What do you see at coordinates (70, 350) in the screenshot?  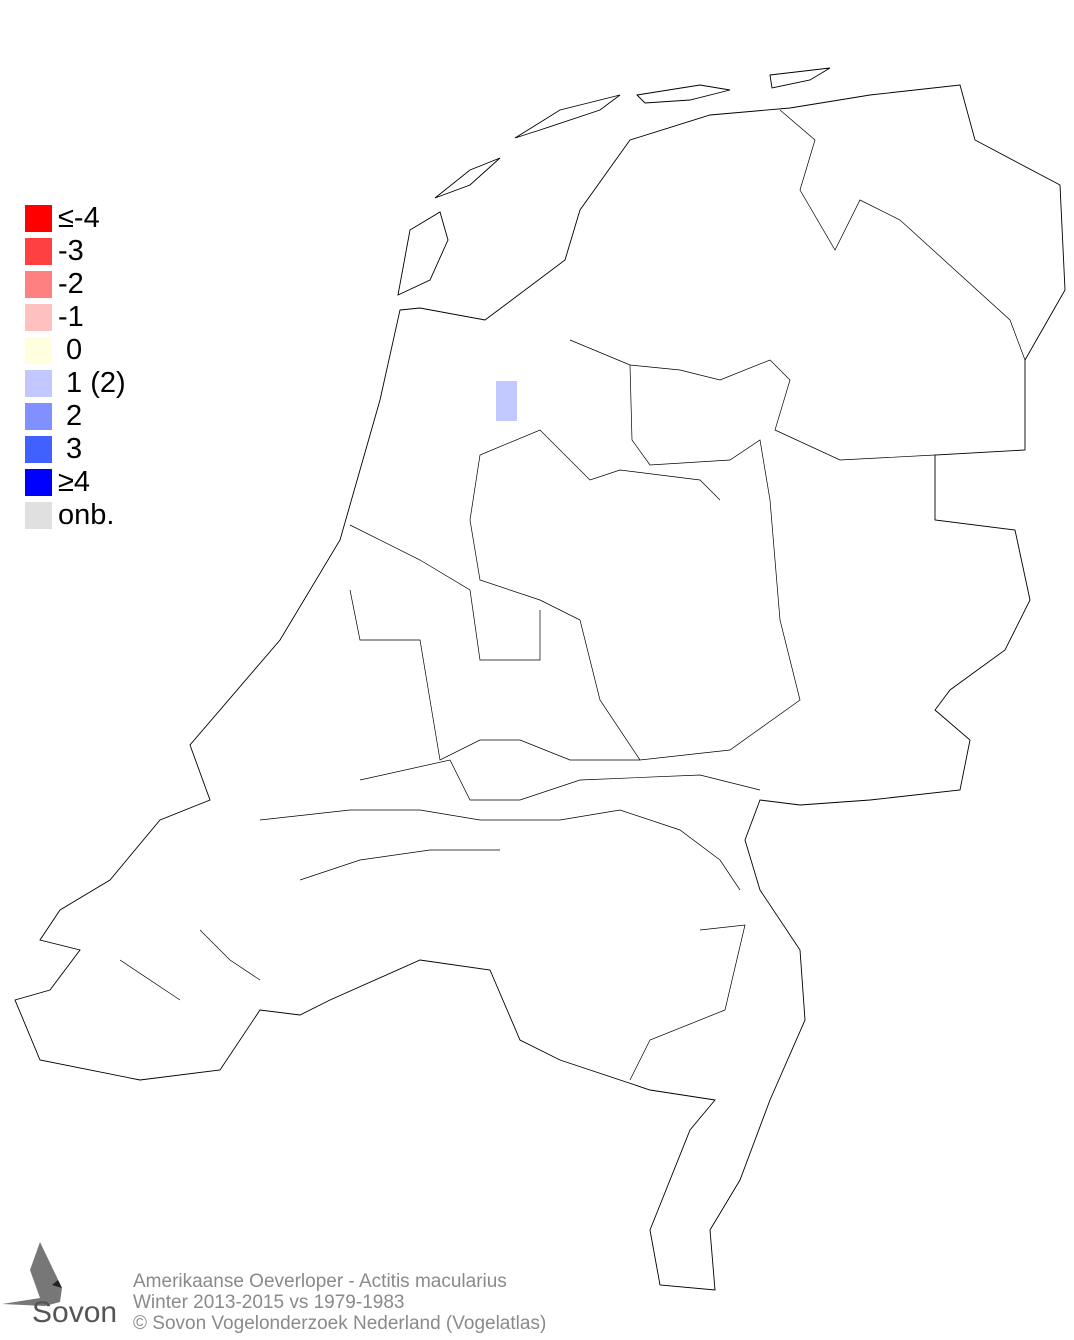 I see `legend-label: 0` at bounding box center [70, 350].